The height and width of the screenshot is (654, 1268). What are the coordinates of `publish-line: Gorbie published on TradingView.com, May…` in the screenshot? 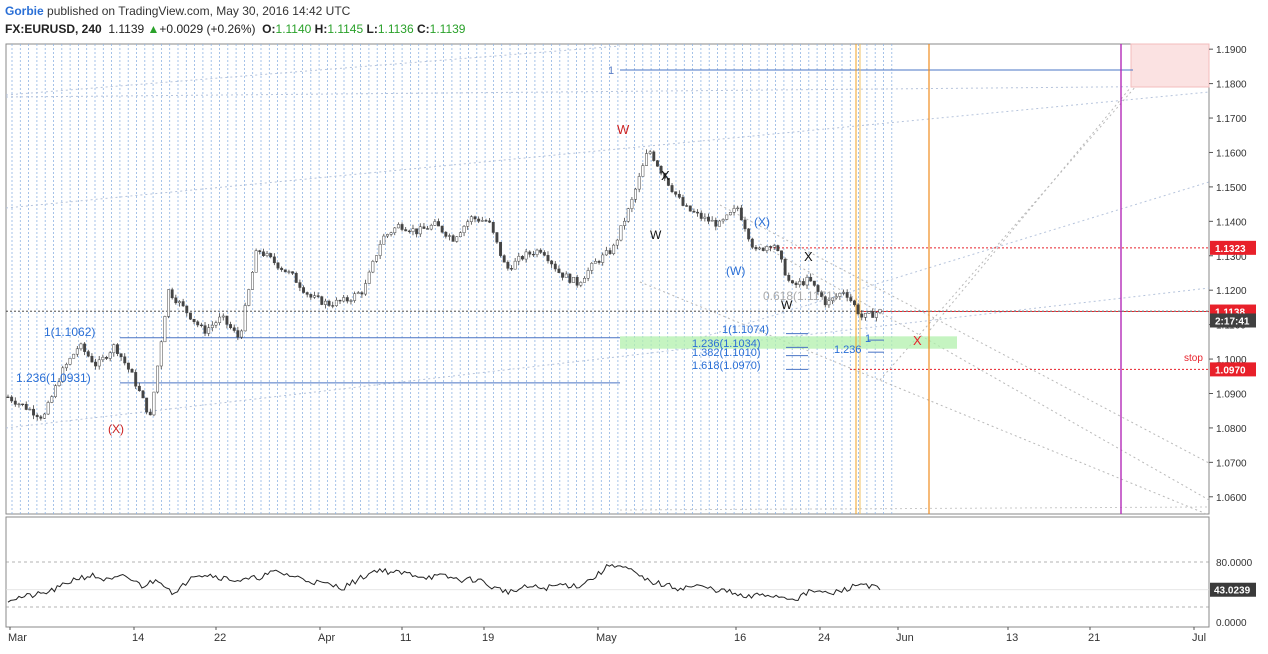 It's located at (177, 11).